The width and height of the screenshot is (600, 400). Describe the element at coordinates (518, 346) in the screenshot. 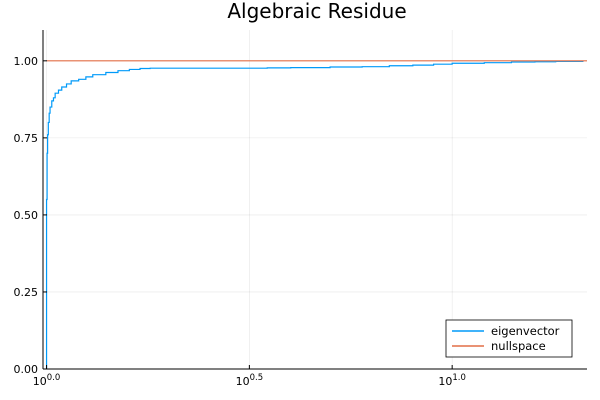

I see `legend-label-nullspace: nullspace` at that location.